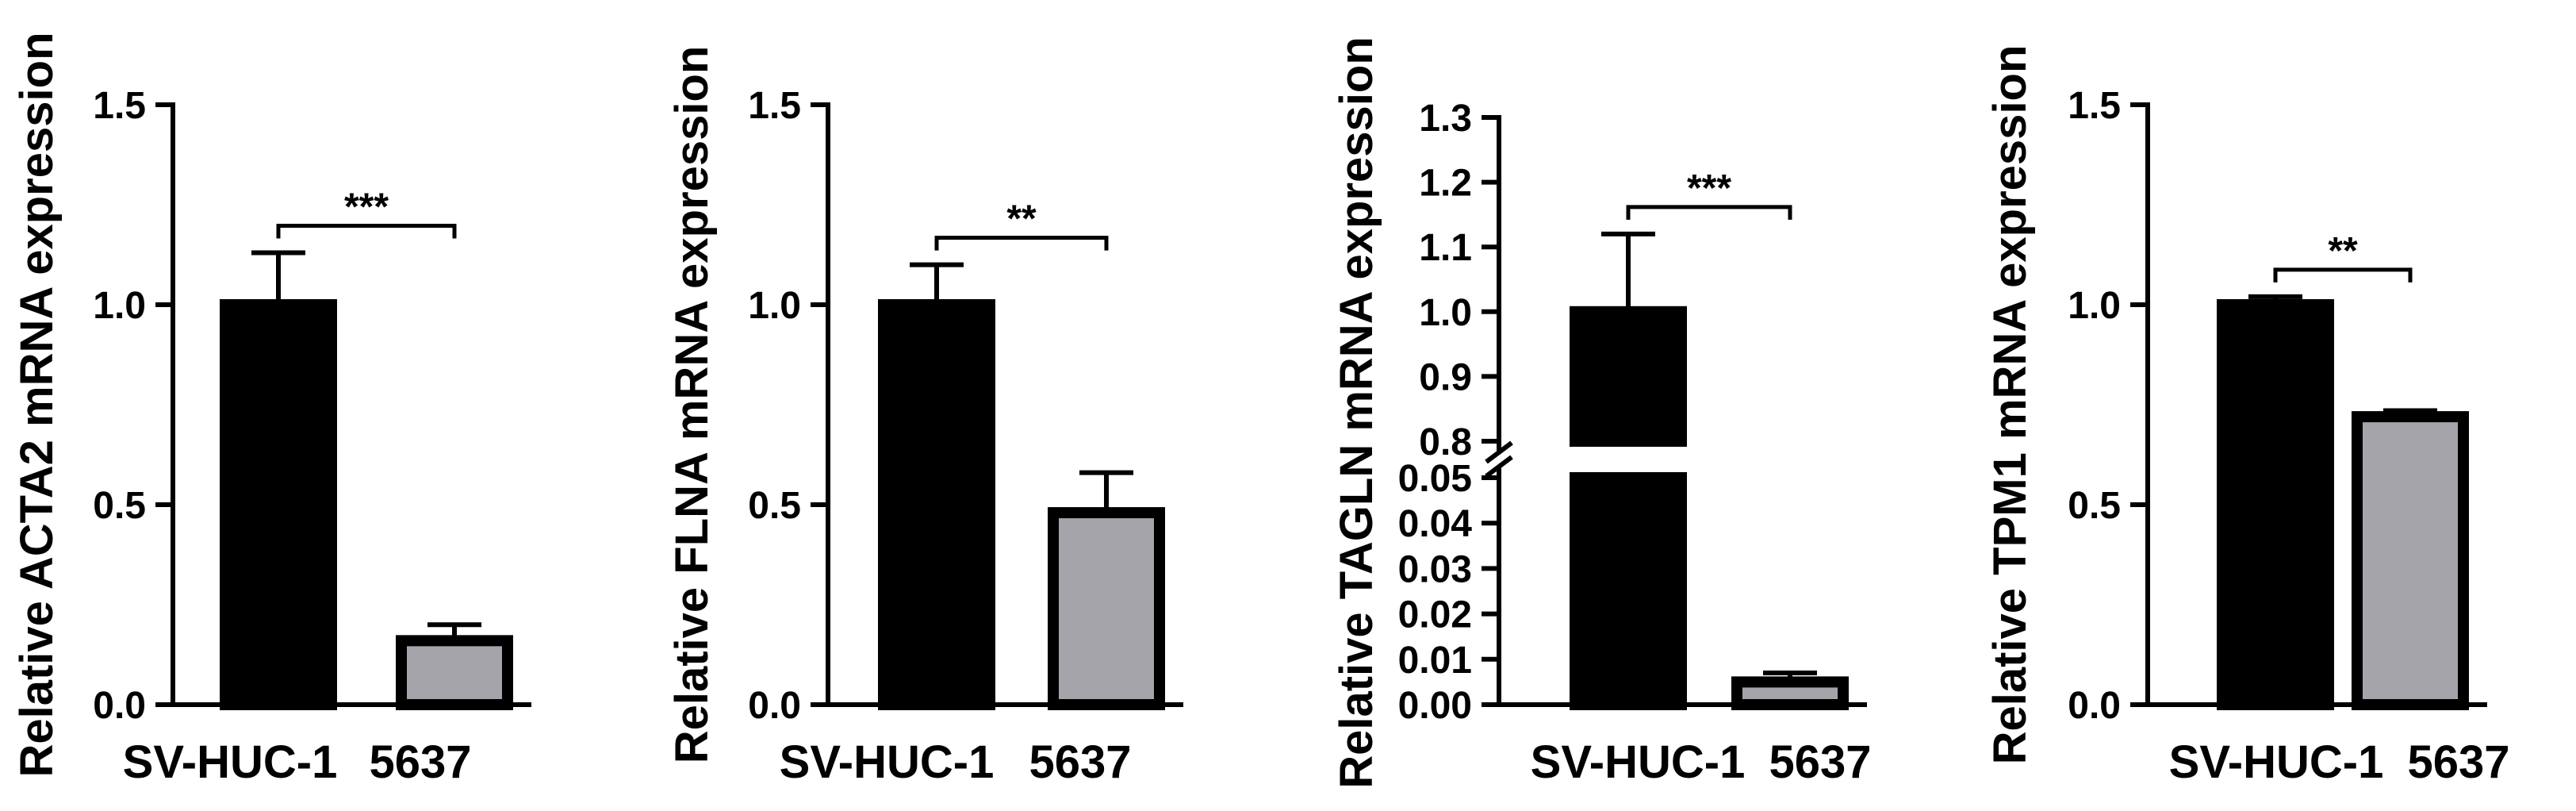  I want to click on y-axis-title: Relative ACTA2 mRNA expression, so click(37, 404).